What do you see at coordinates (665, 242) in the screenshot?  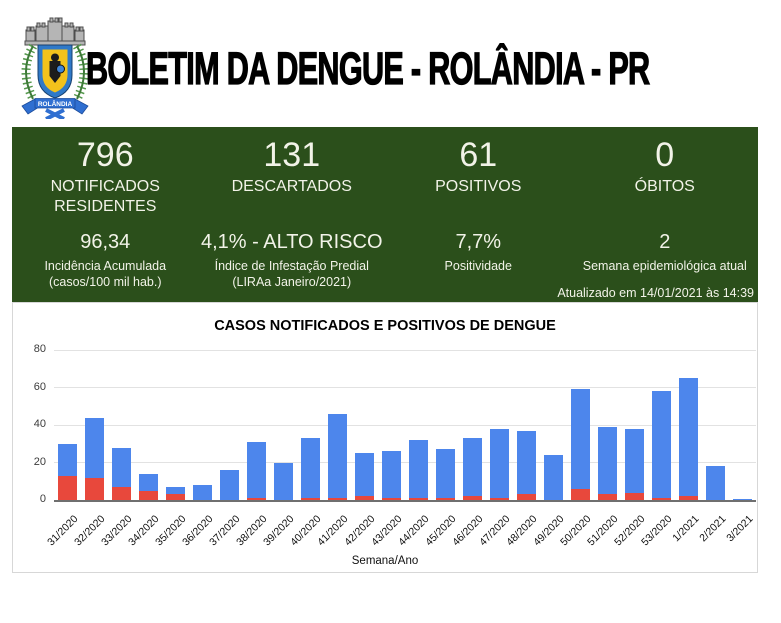 I see `stat-value: 2` at bounding box center [665, 242].